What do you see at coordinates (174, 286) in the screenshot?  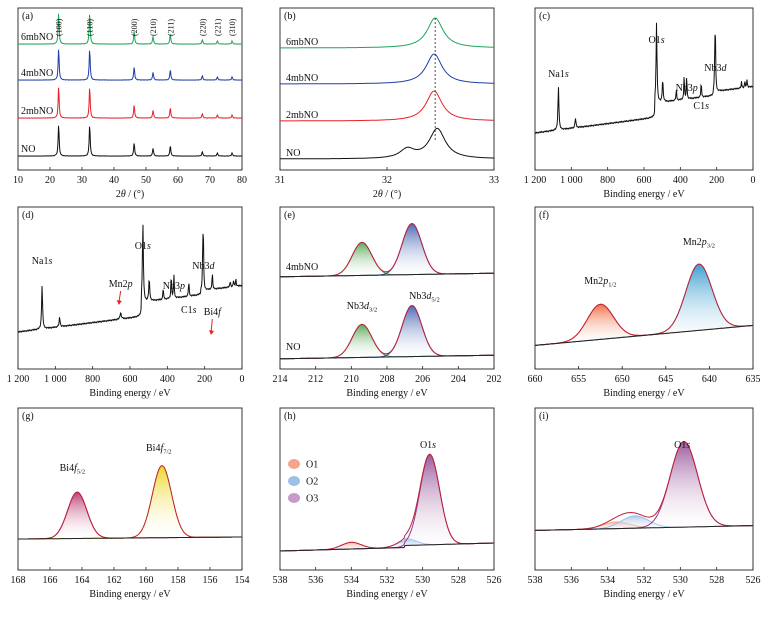 I see `peak-annotation: Nb3p` at bounding box center [174, 286].